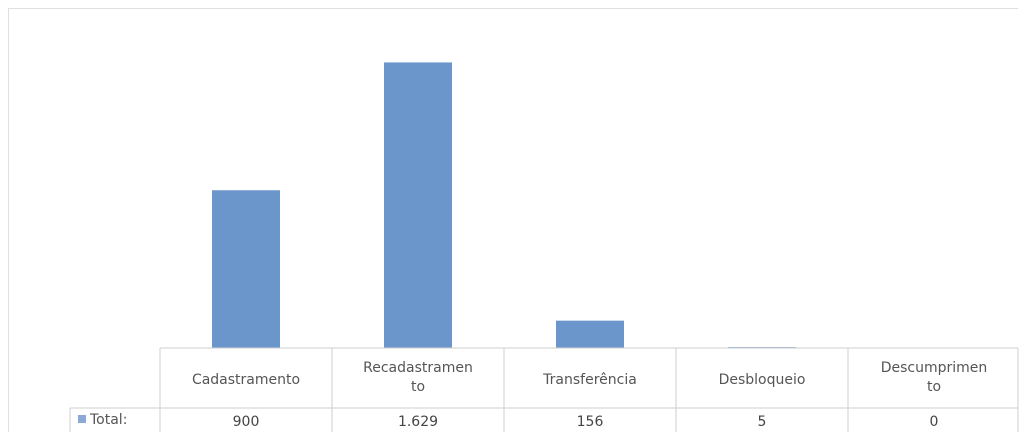  What do you see at coordinates (246, 269) in the screenshot?
I see `bar-cadastramento` at bounding box center [246, 269].